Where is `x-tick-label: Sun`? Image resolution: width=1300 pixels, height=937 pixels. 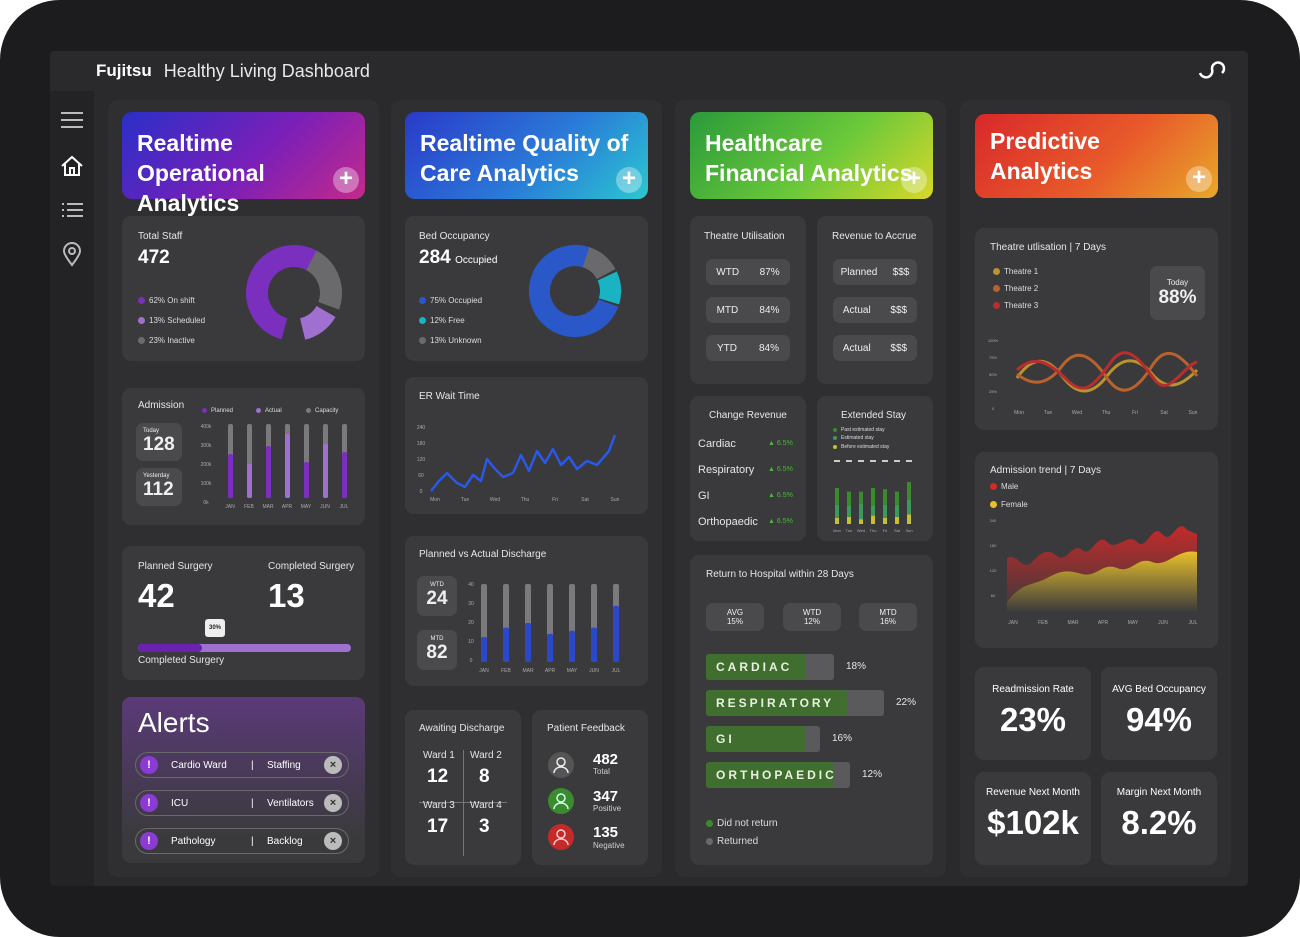
x-tick-label: Sun is located at coordinates (908, 530).